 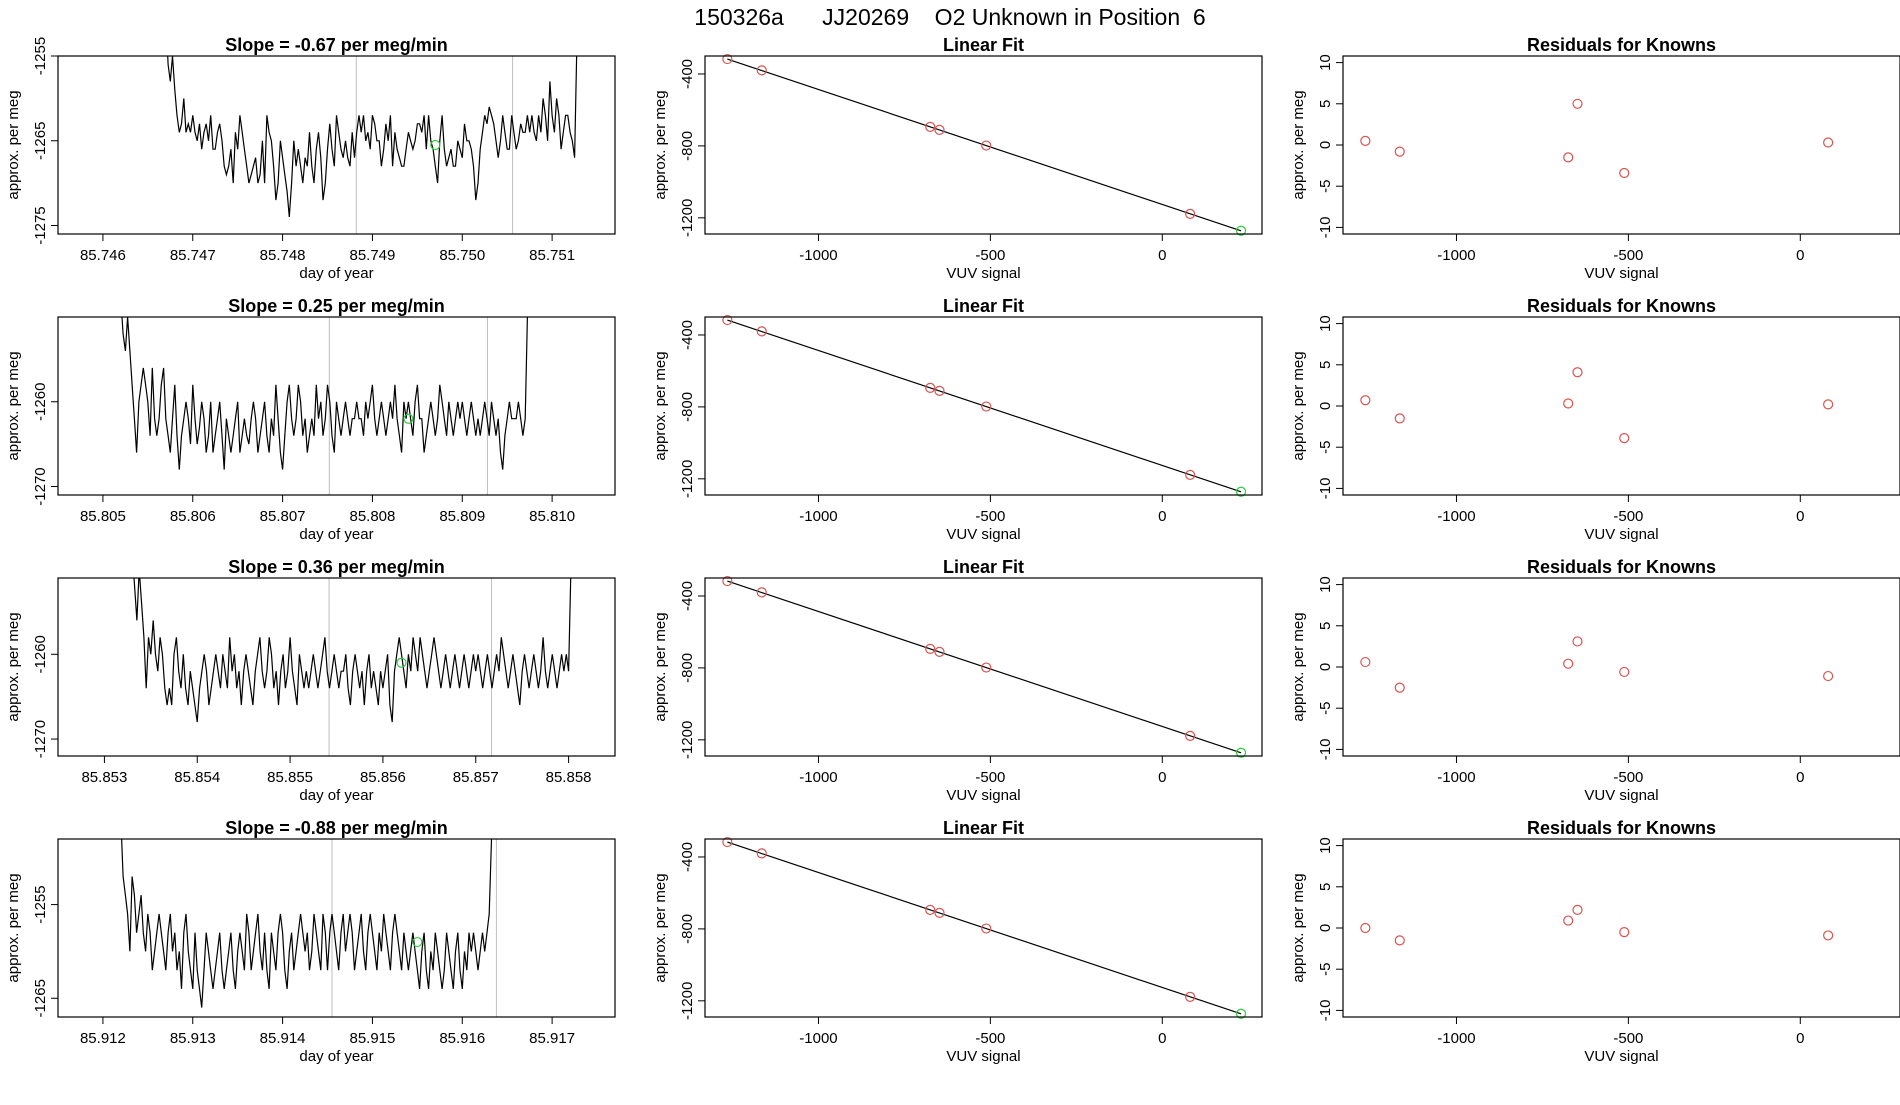 I want to click on r4c3-x-tick-label-3: 0, so click(x=1800, y=1038).